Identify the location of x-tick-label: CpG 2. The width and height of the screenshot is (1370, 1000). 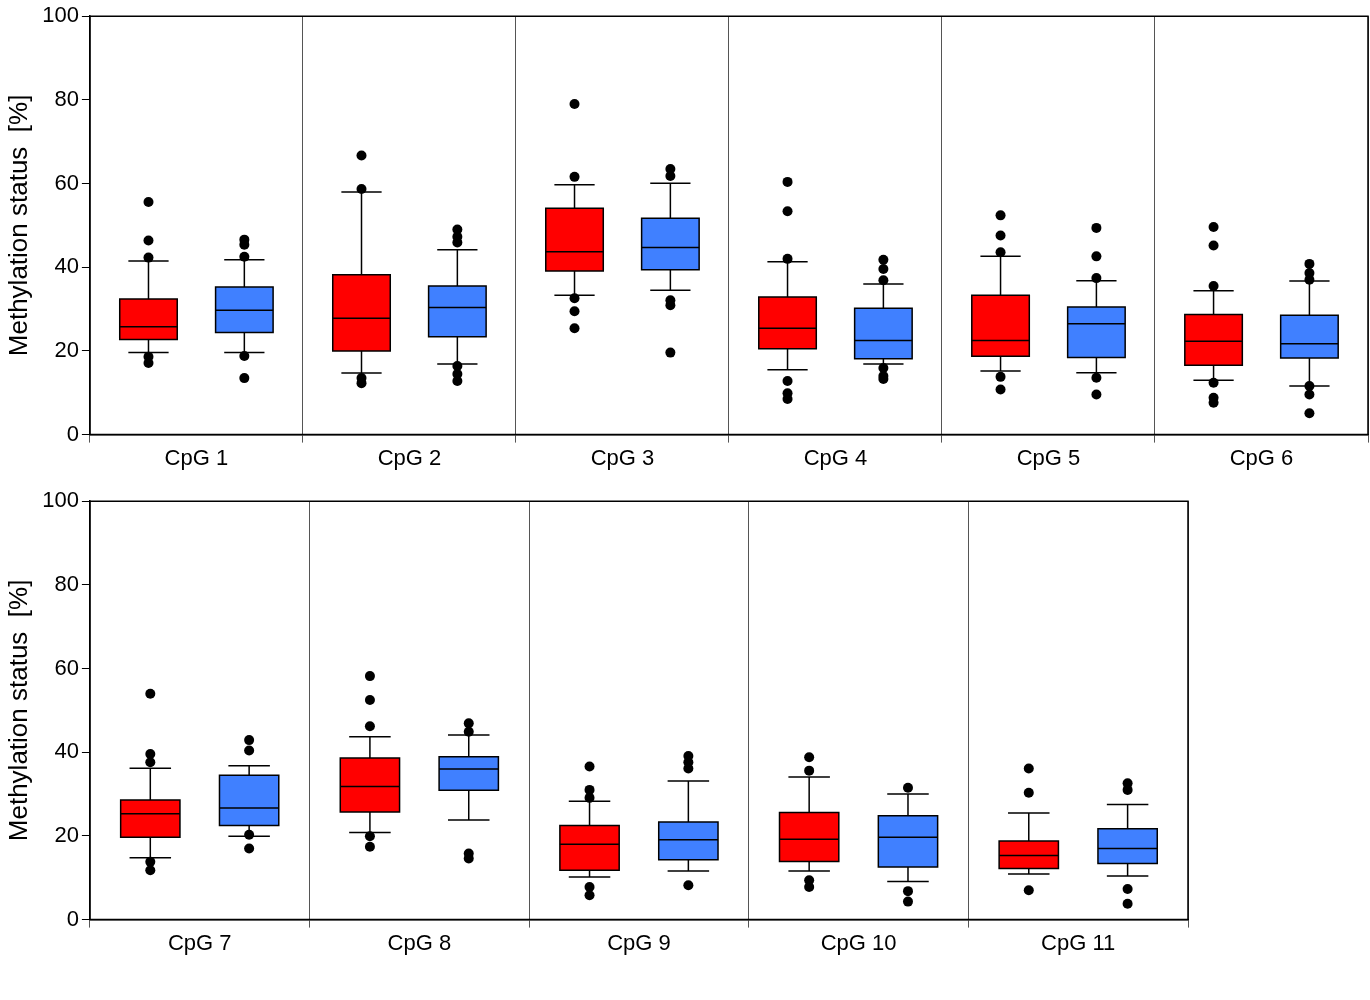
(409, 457).